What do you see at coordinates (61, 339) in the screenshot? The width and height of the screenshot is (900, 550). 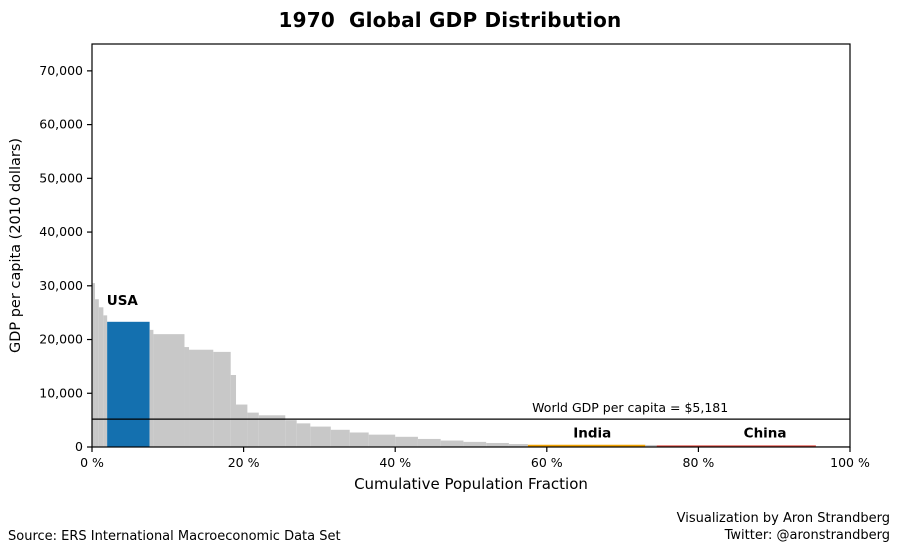 I see `y-tick-label: 20,000` at bounding box center [61, 339].